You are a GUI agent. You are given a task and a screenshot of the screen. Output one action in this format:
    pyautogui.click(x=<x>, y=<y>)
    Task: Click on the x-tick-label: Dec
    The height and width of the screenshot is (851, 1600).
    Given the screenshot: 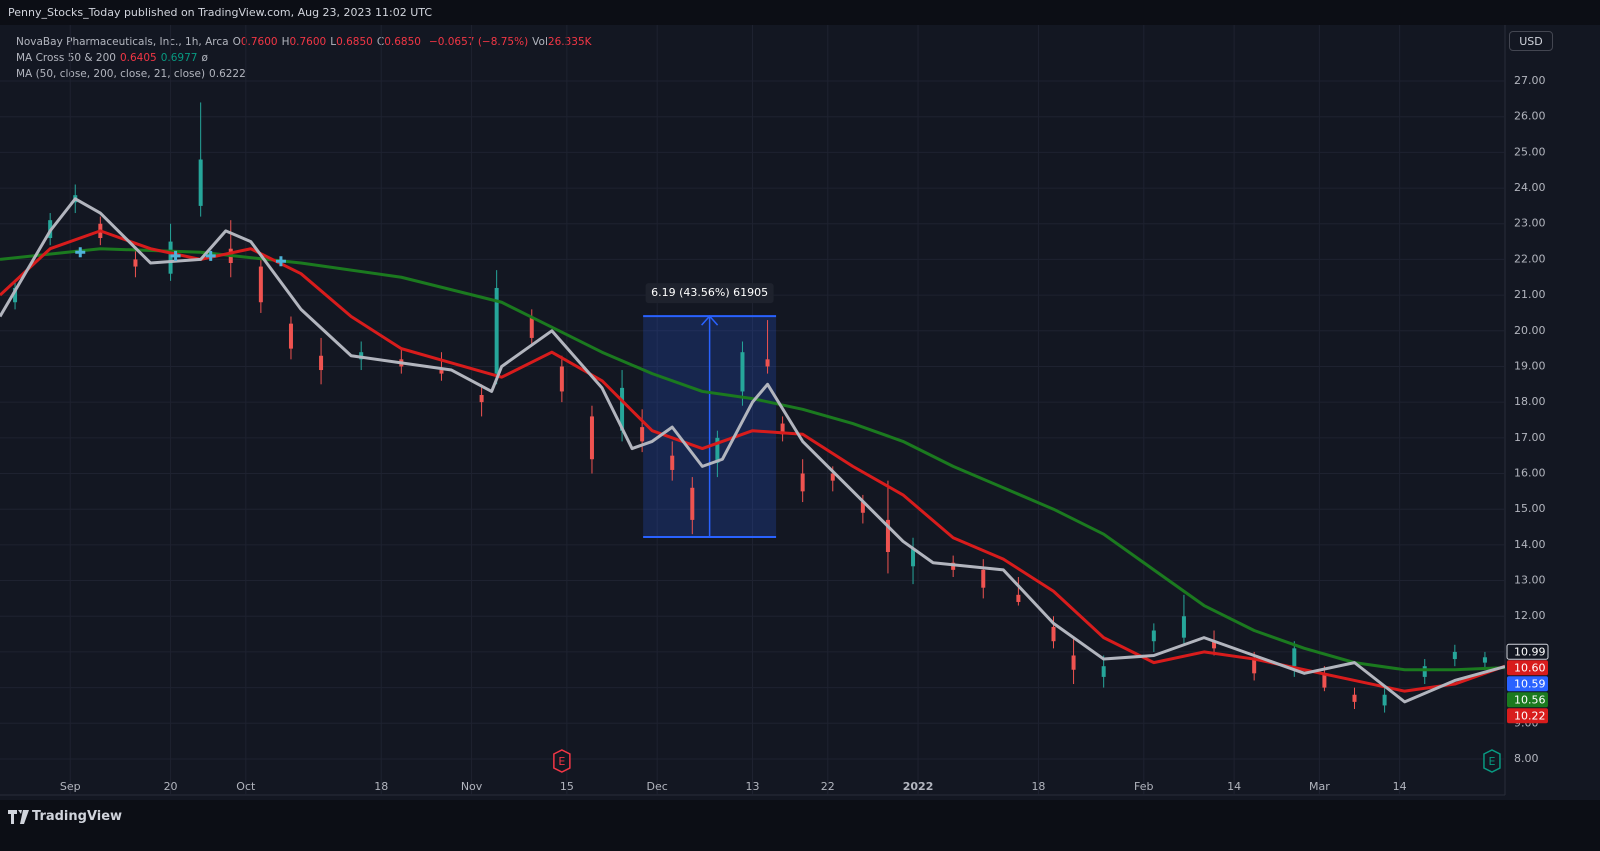 What is the action you would take?
    pyautogui.click(x=657, y=786)
    